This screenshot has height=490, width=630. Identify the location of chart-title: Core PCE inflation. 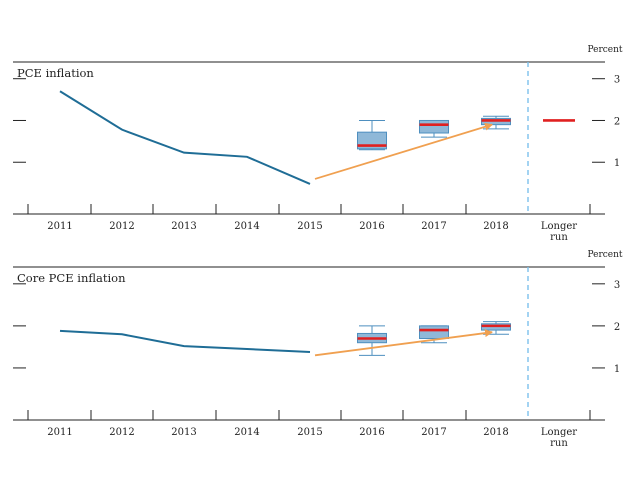
(71, 278).